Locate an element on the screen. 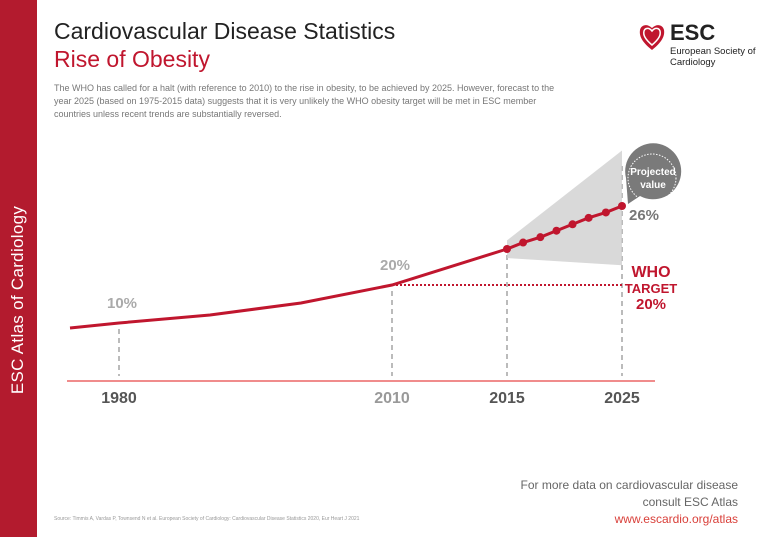 This screenshot has height=537, width=758. x-tick-label: 2025 is located at coordinates (622, 398).